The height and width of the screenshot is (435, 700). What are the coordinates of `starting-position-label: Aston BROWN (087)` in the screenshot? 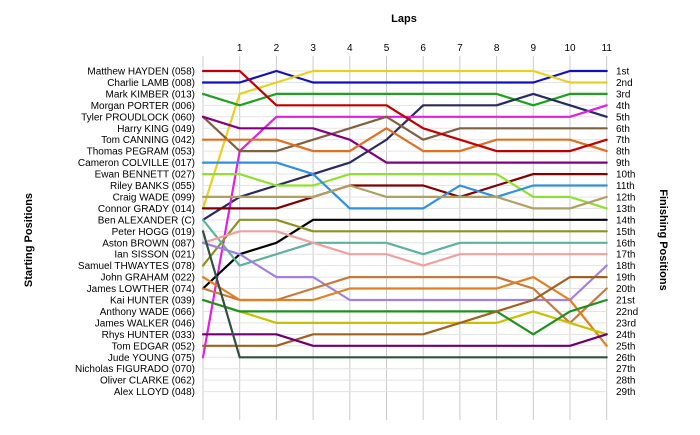 It's located at (148, 243).